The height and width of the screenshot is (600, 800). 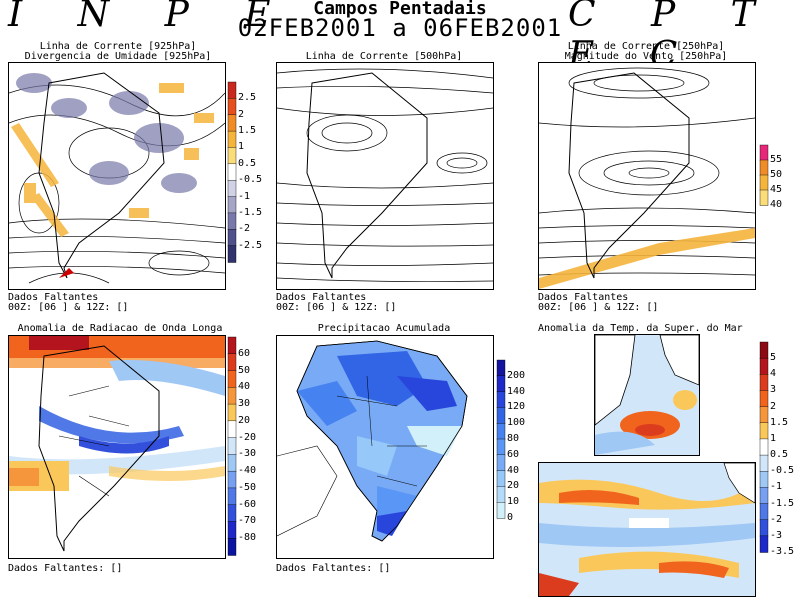 What do you see at coordinates (384, 328) in the screenshot?
I see `panel5-title: Precipitacao Acumulada` at bounding box center [384, 328].